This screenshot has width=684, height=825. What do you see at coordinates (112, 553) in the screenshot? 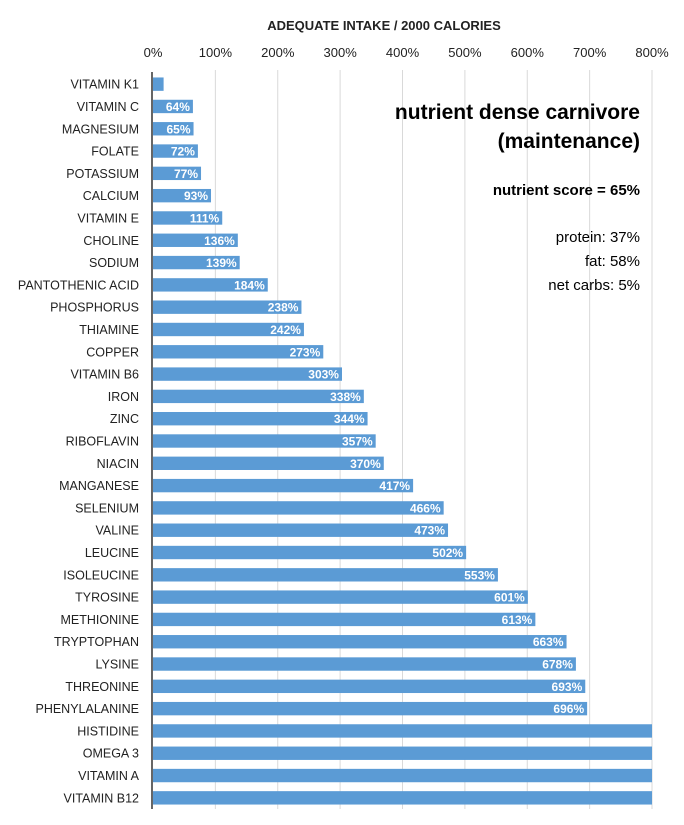
I see `category-label: LEUCINE` at bounding box center [112, 553].